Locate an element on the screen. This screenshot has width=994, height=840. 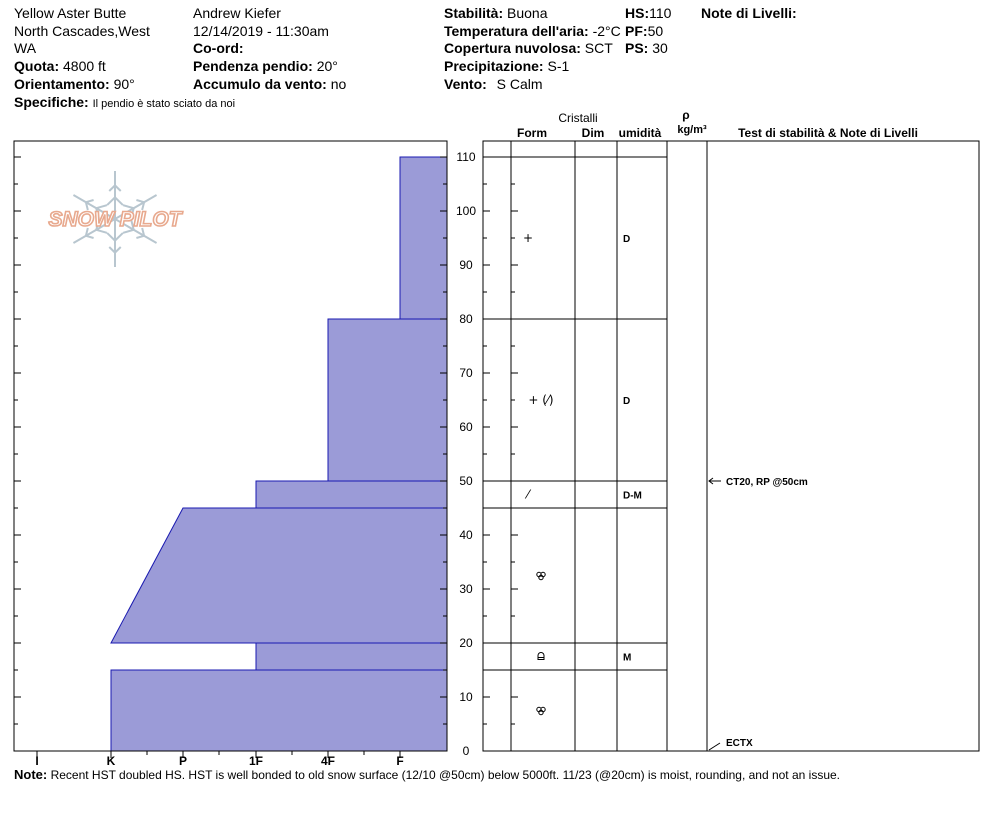
depth-tick-label-30: 30 is located at coordinates (466, 589).